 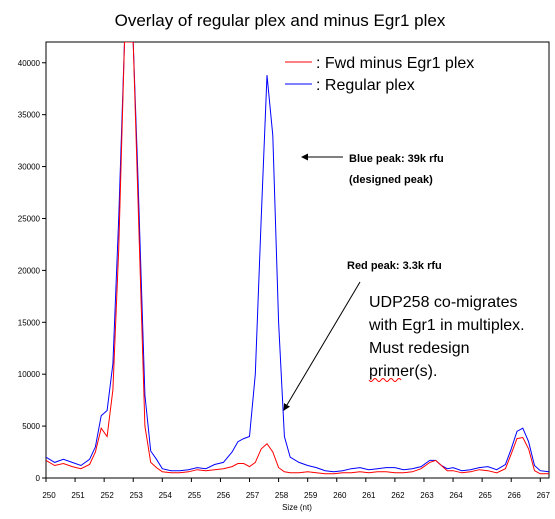 I want to click on y-tick-label: 40000, so click(x=29, y=63).